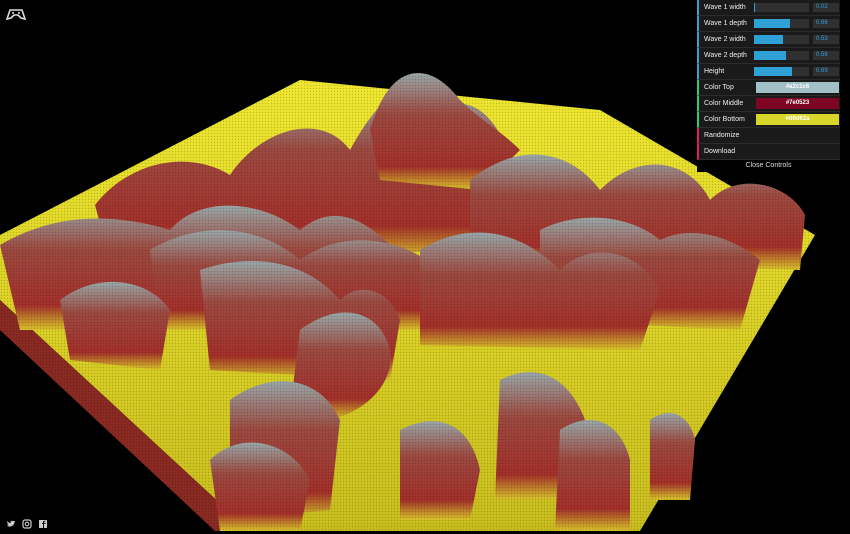 Image resolution: width=850 pixels, height=534 pixels. I want to click on slider-row: Wave 1 width 0.02, so click(768, 8).